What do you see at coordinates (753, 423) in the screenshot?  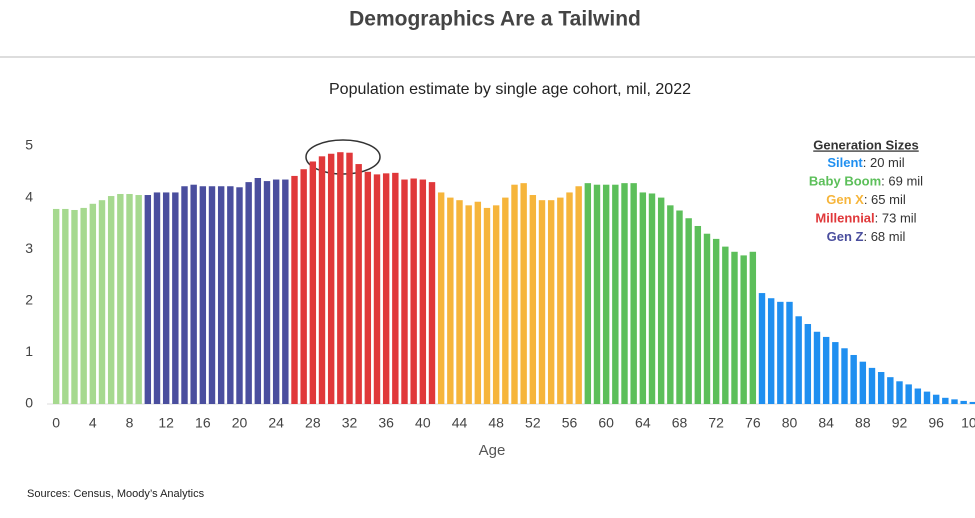 I see `x-tick-label: 76` at bounding box center [753, 423].